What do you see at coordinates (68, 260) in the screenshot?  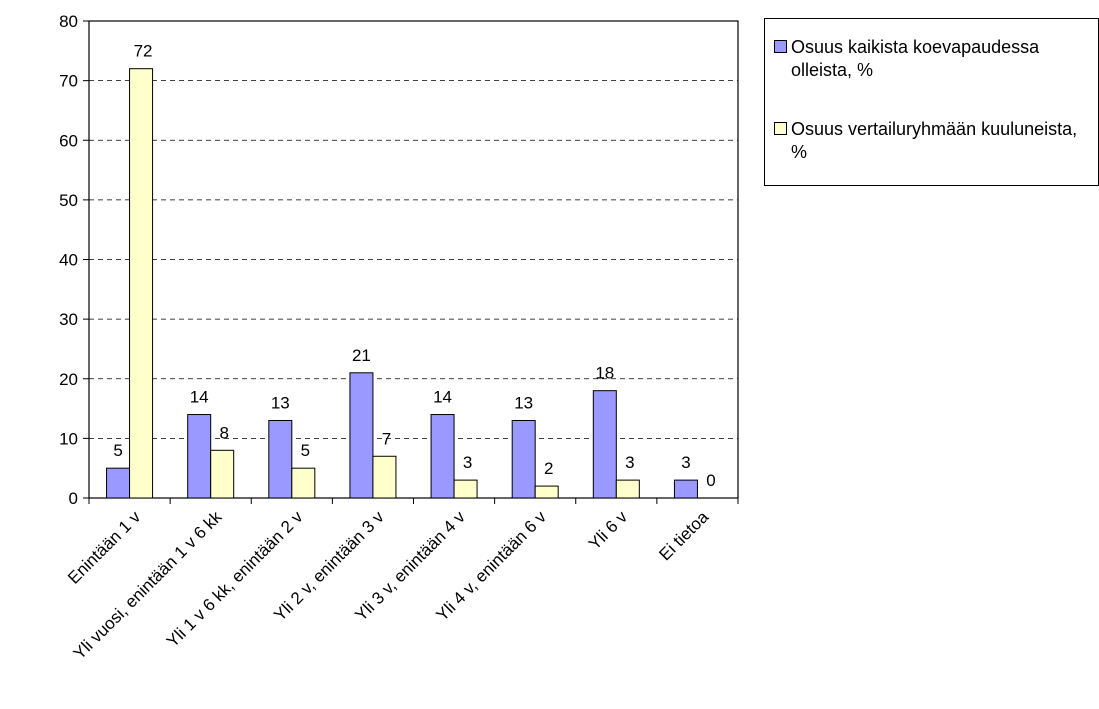 I see `y-tick-label: 40` at bounding box center [68, 260].